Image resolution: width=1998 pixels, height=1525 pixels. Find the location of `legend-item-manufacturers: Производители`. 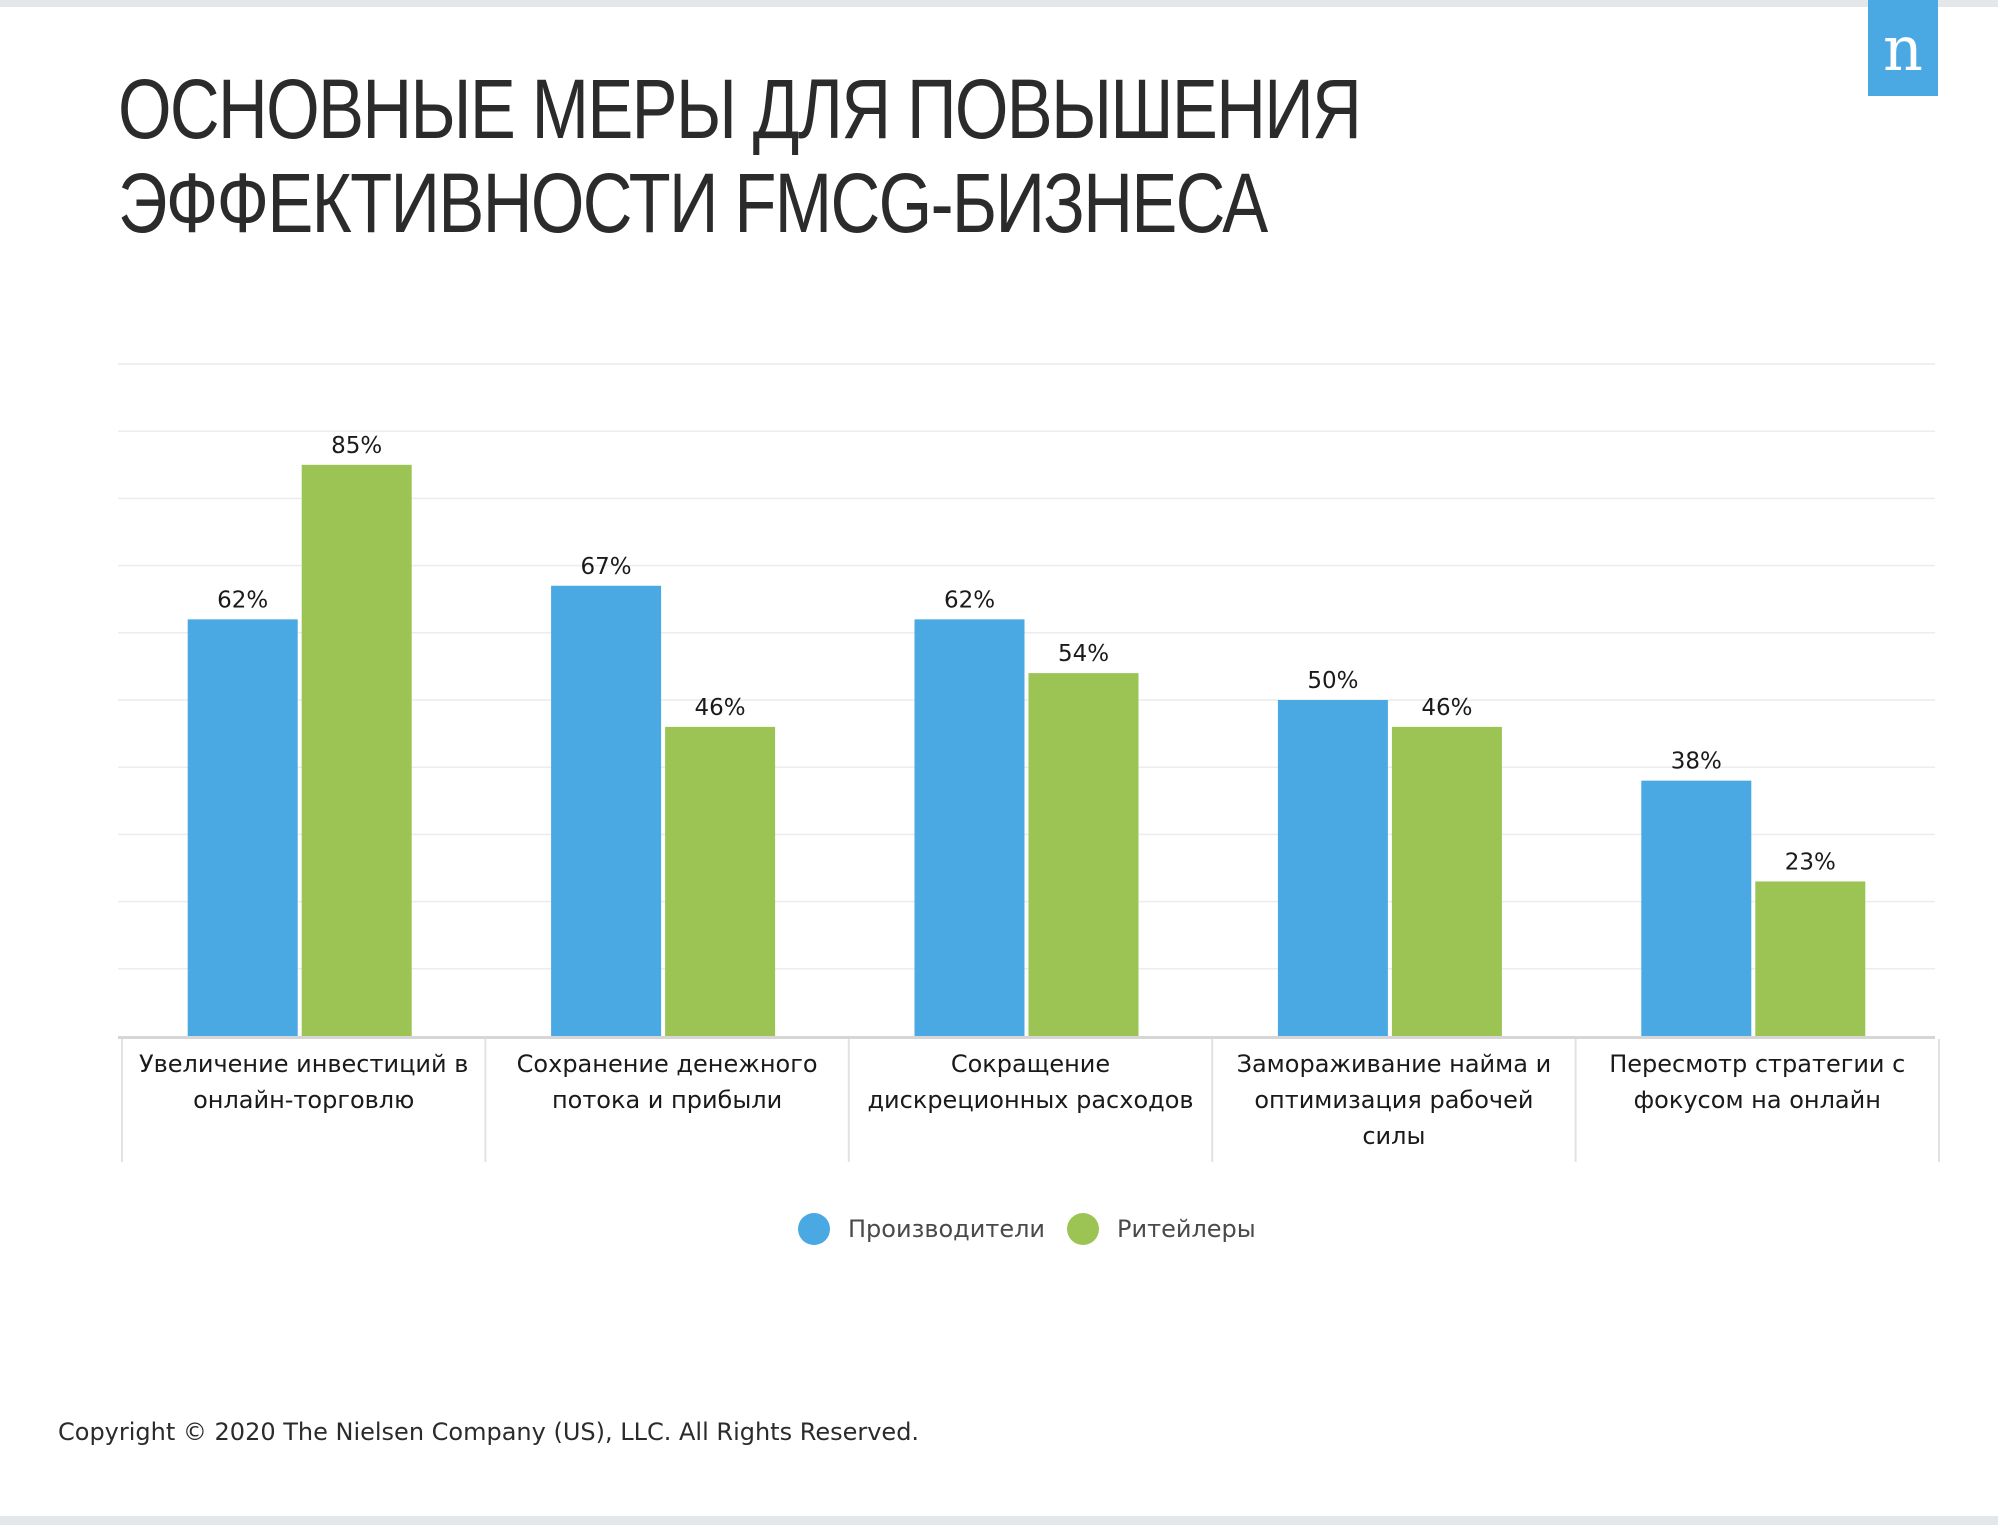

legend-item-manufacturers: Производители is located at coordinates (921, 1229).